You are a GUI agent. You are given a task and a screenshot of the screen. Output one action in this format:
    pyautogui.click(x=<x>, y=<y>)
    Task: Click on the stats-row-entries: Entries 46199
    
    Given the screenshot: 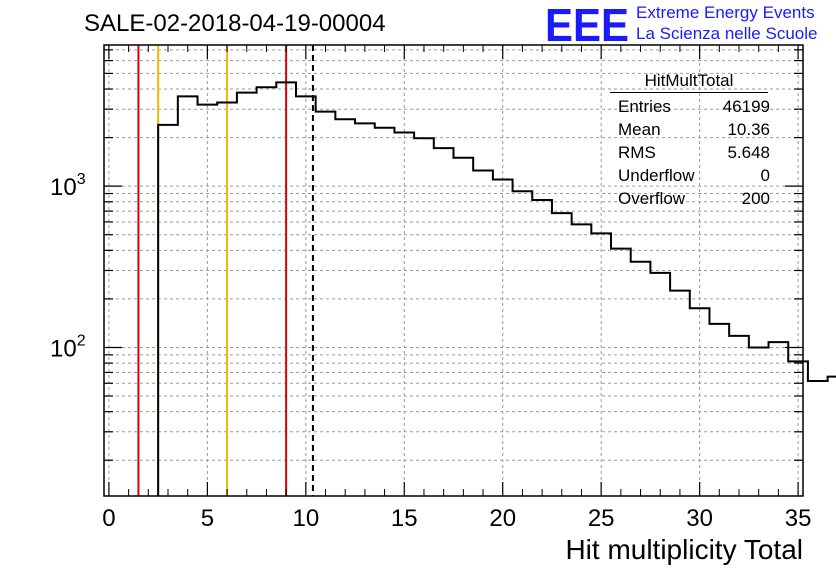 What is the action you would take?
    pyautogui.click(x=694, y=106)
    